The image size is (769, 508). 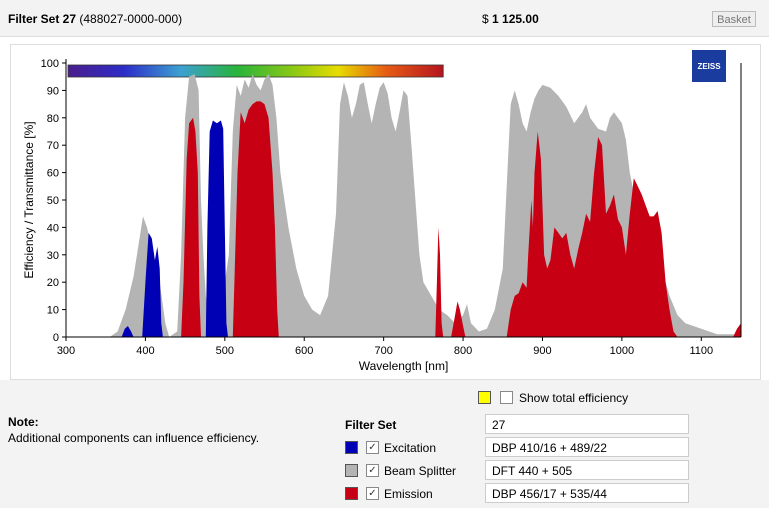 What do you see at coordinates (542, 351) in the screenshot?
I see `x-tick-label: 900` at bounding box center [542, 351].